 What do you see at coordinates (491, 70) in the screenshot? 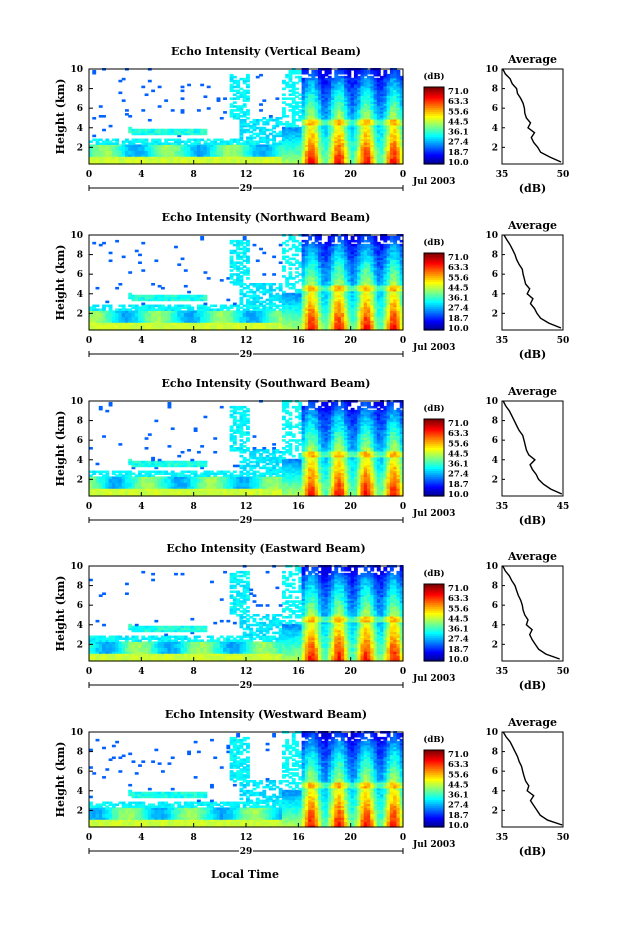
I see `average-y-tick-label: 10` at bounding box center [491, 70].